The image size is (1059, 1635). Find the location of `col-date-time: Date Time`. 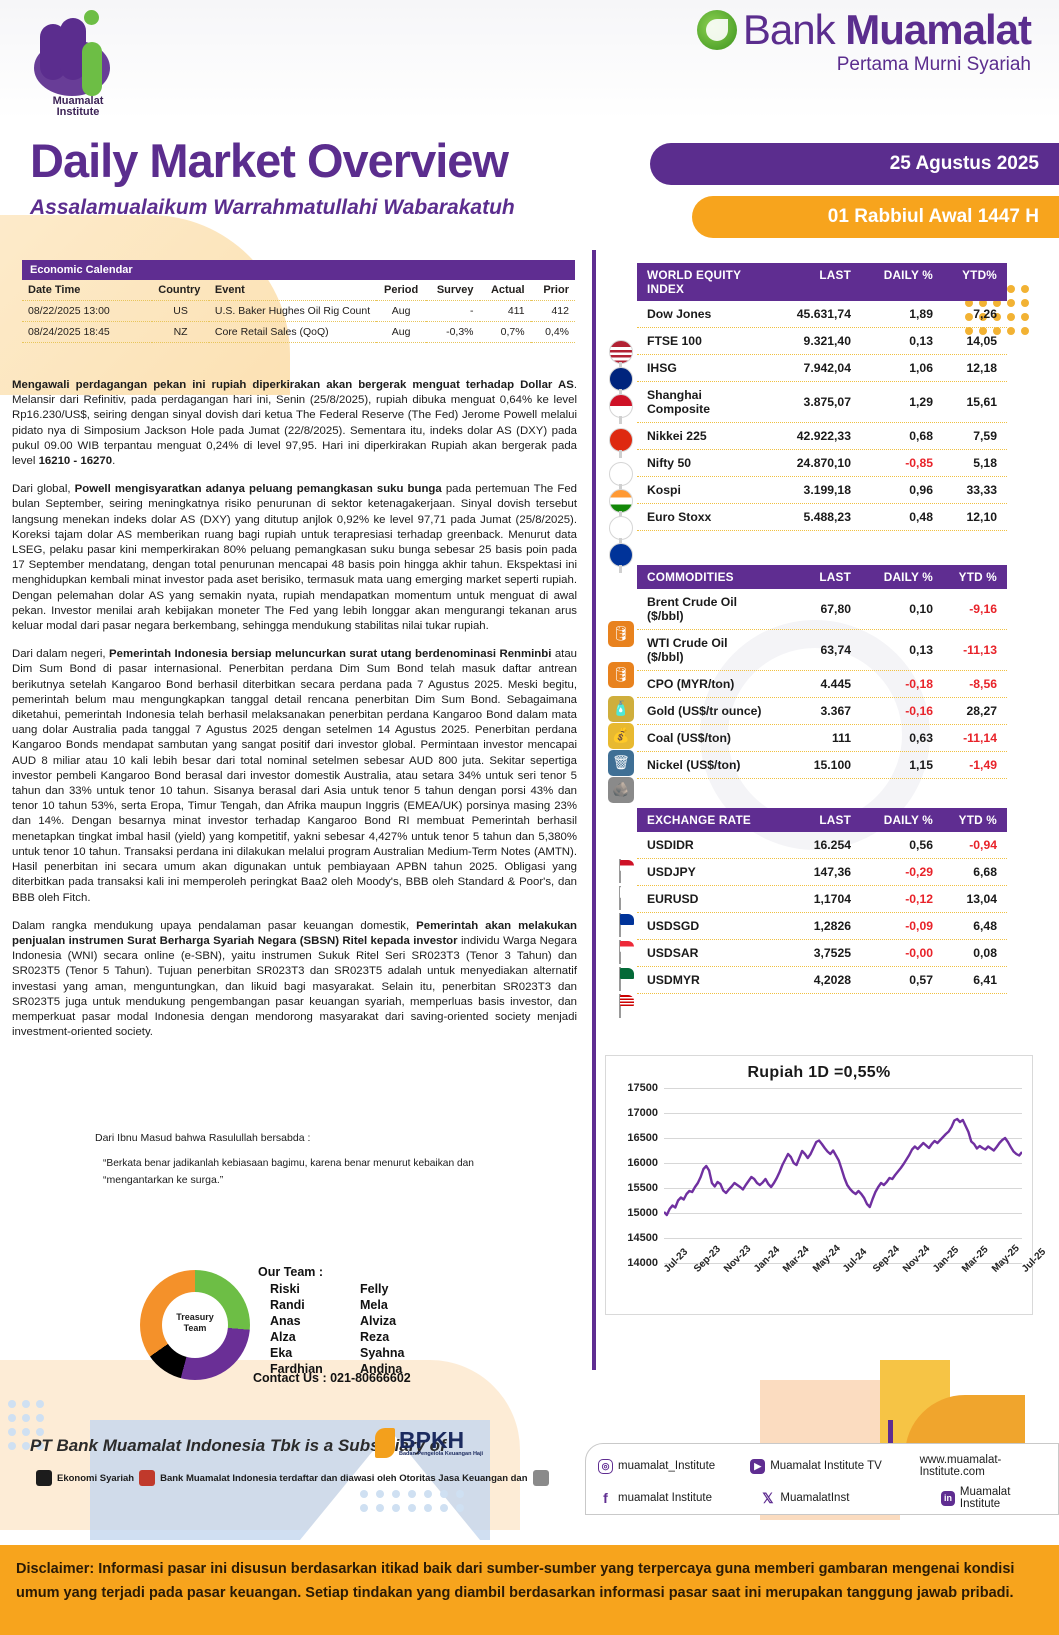

col-date-time: Date Time is located at coordinates (87, 290).